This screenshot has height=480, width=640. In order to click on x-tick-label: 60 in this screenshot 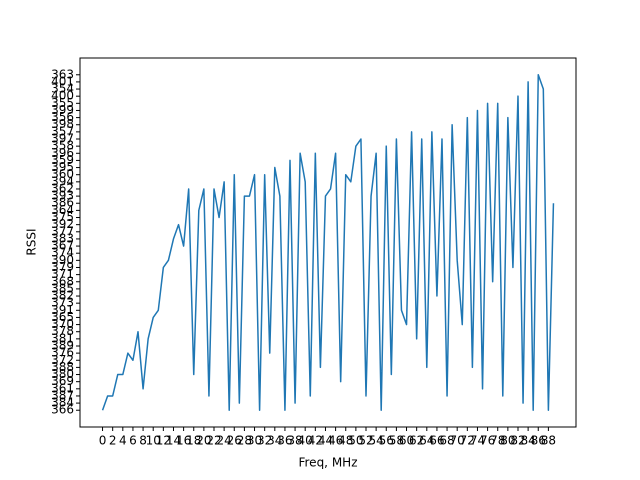, I will do `click(406, 441)`.